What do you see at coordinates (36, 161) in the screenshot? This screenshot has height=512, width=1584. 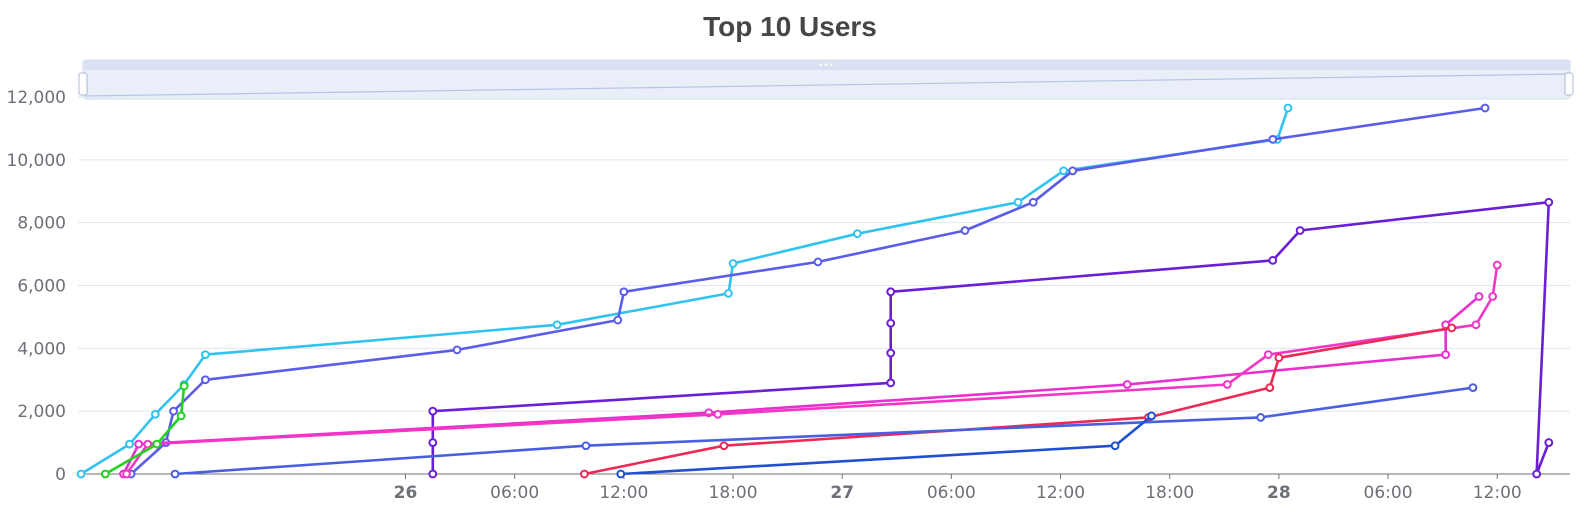 I see `y-tick-label: 10,000` at bounding box center [36, 161].